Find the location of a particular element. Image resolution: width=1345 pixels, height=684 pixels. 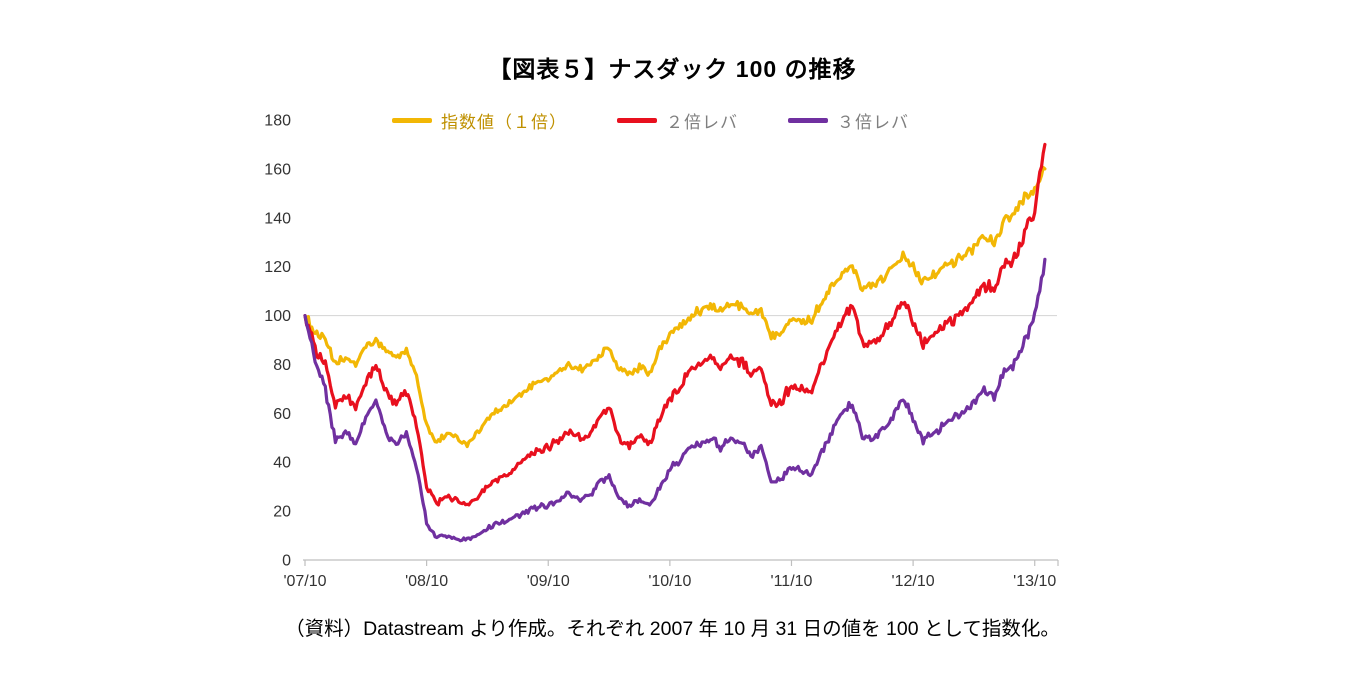

legend-swatch-3x-line is located at coordinates (808, 120).